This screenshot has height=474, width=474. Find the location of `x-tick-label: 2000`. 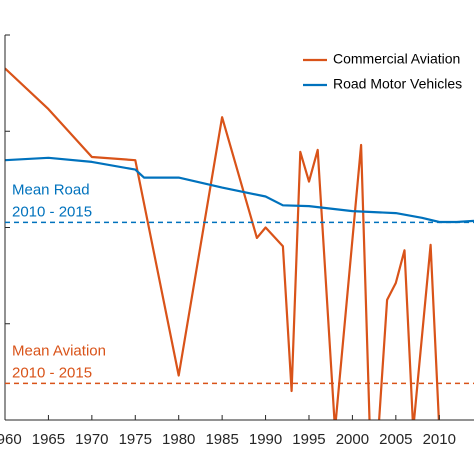

x-tick-label: 2000 is located at coordinates (352, 439).